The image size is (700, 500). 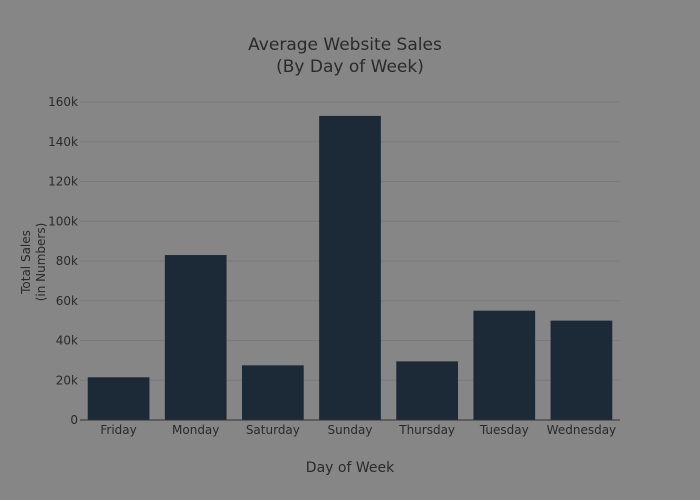 What do you see at coordinates (504, 430) in the screenshot?
I see `x-tick-label: Tuesday` at bounding box center [504, 430].